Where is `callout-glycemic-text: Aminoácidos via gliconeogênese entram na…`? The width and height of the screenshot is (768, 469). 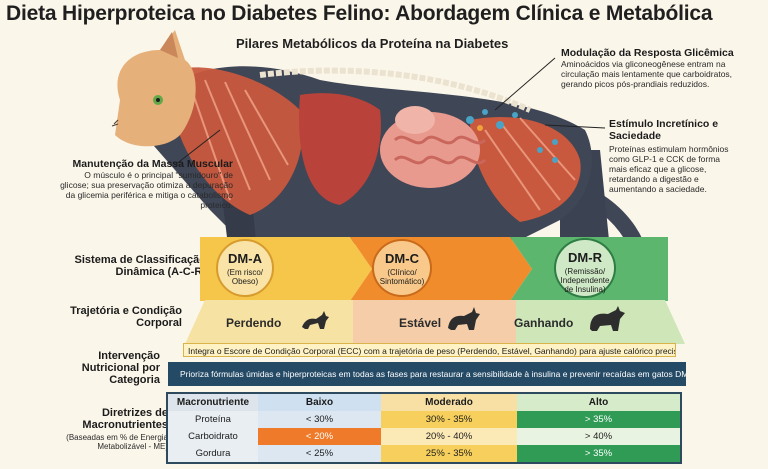
callout-glycemic-text: Aminoácidos via gliconeogênese entram na… is located at coordinates (647, 74).